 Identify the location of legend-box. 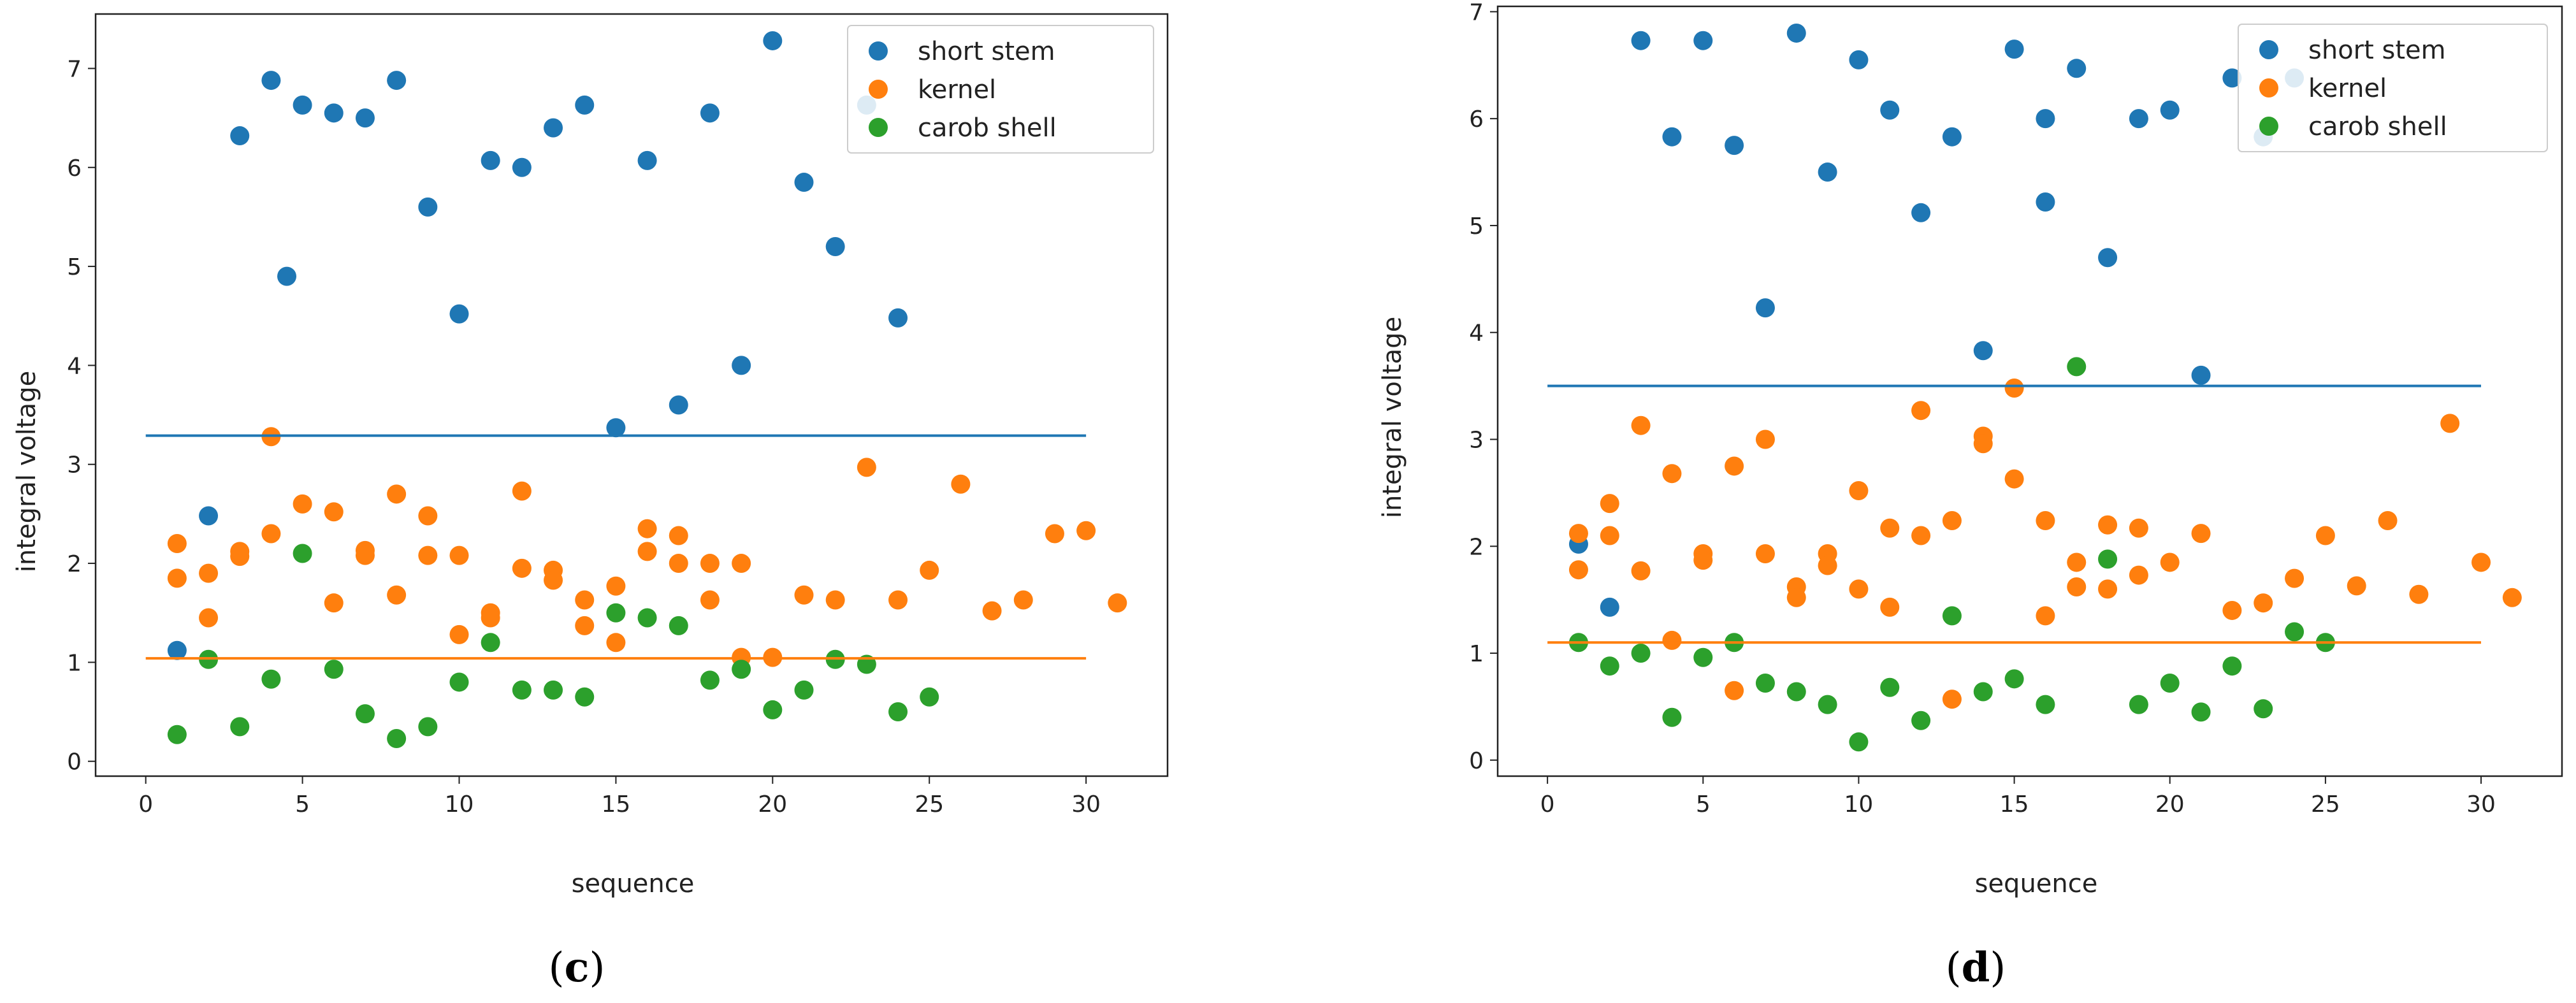
(2393, 88).